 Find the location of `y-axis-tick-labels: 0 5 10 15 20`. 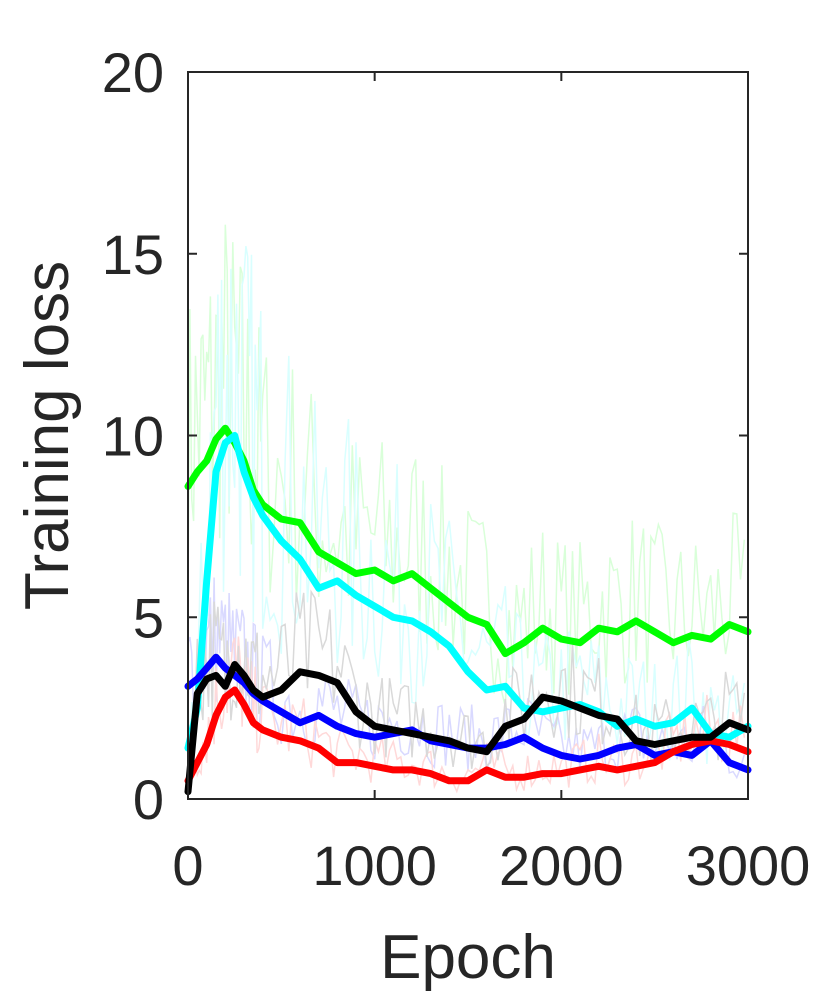

y-axis-tick-labels: 0 5 10 15 20 is located at coordinates (133, 436).